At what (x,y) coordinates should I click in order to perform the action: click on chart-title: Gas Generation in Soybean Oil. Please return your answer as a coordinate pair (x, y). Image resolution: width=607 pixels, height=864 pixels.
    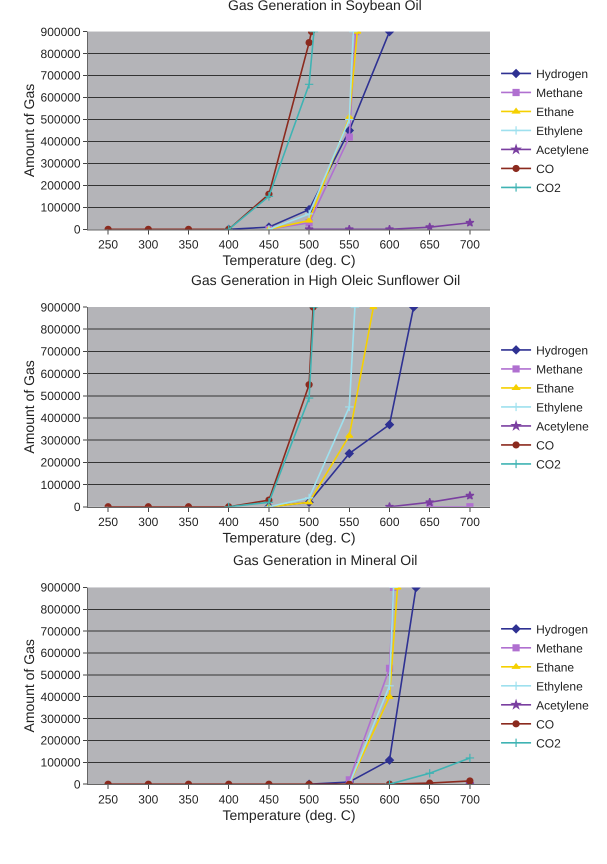
    Looking at the image, I should click on (325, 6).